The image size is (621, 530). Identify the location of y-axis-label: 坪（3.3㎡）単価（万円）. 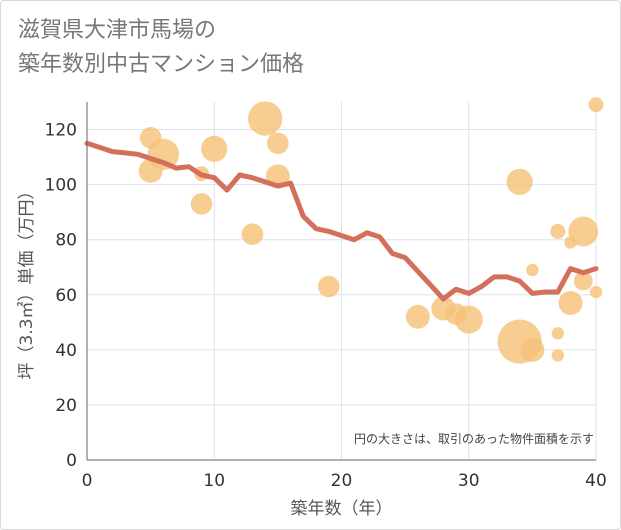
(27, 280).